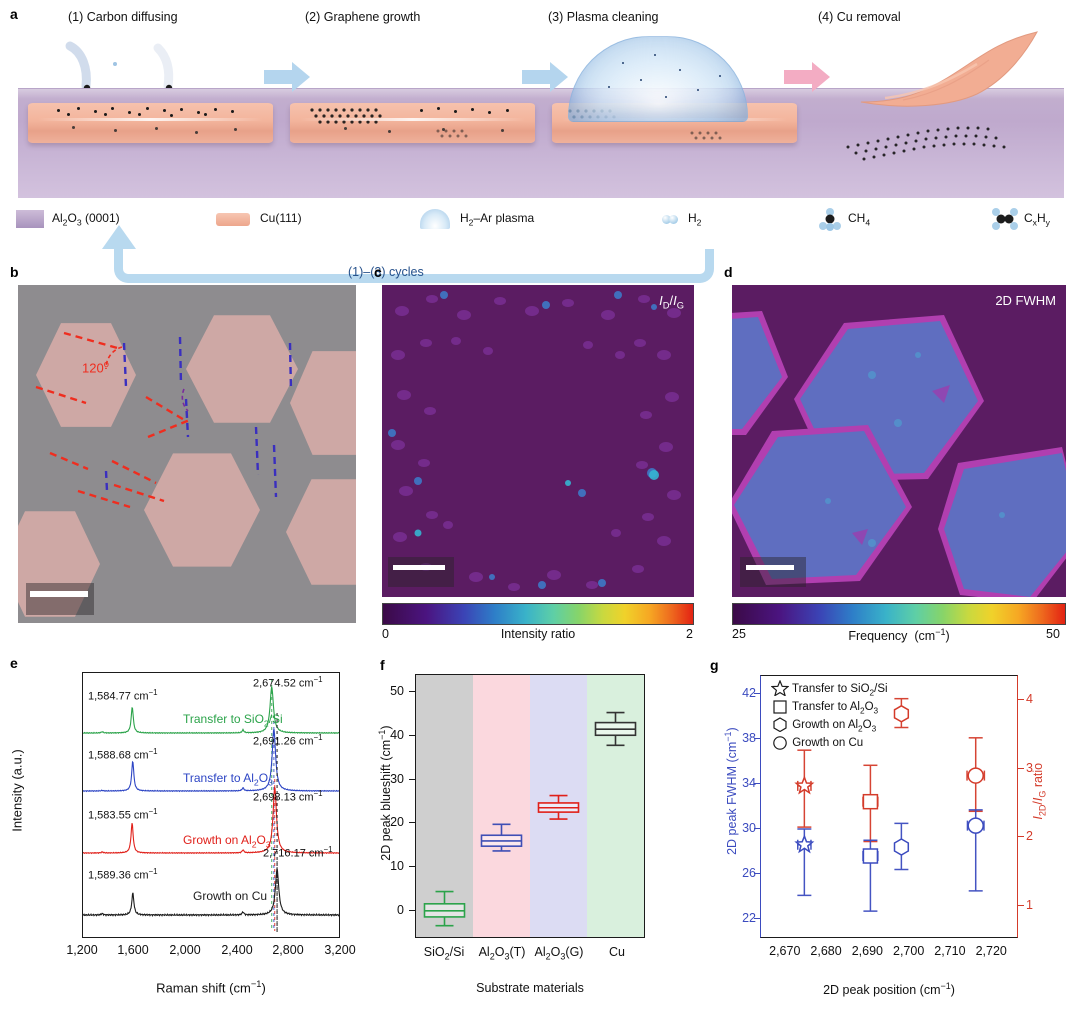 This screenshot has width=1078, height=1009. I want to click on panel-g-ytick-right: 3, so click(1029, 767).